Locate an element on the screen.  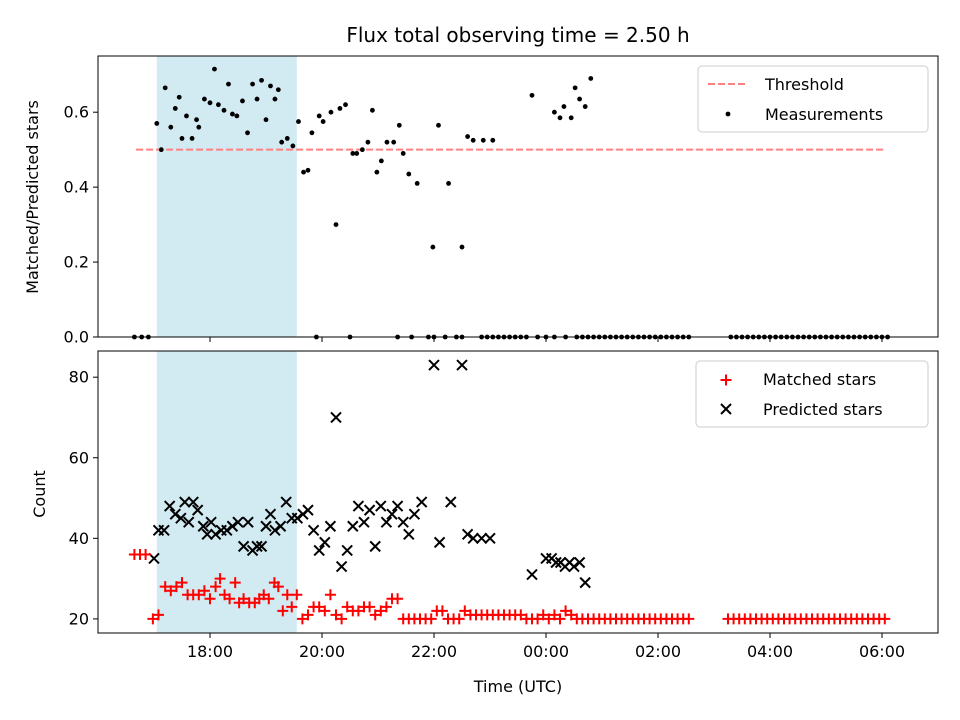
top-y-tick-label: 0.0 is located at coordinates (76, 337).